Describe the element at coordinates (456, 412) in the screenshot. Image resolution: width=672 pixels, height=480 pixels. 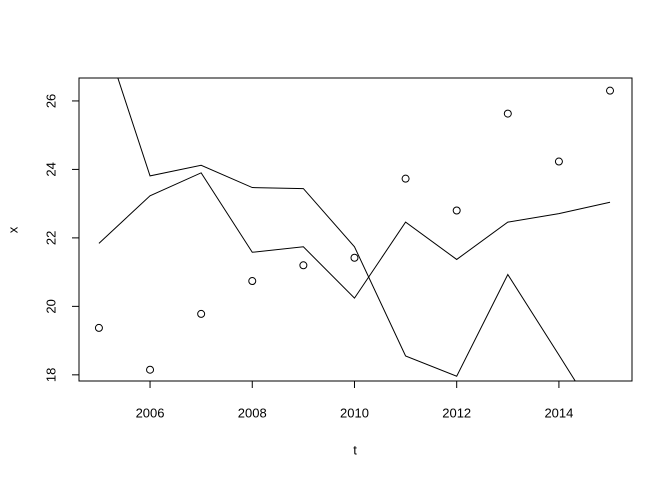
I see `x-tick-label: 2012` at that location.